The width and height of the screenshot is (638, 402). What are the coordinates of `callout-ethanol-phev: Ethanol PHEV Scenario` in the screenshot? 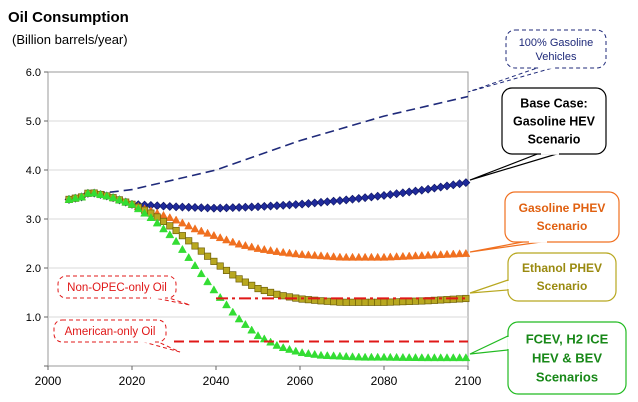 It's located at (543, 277).